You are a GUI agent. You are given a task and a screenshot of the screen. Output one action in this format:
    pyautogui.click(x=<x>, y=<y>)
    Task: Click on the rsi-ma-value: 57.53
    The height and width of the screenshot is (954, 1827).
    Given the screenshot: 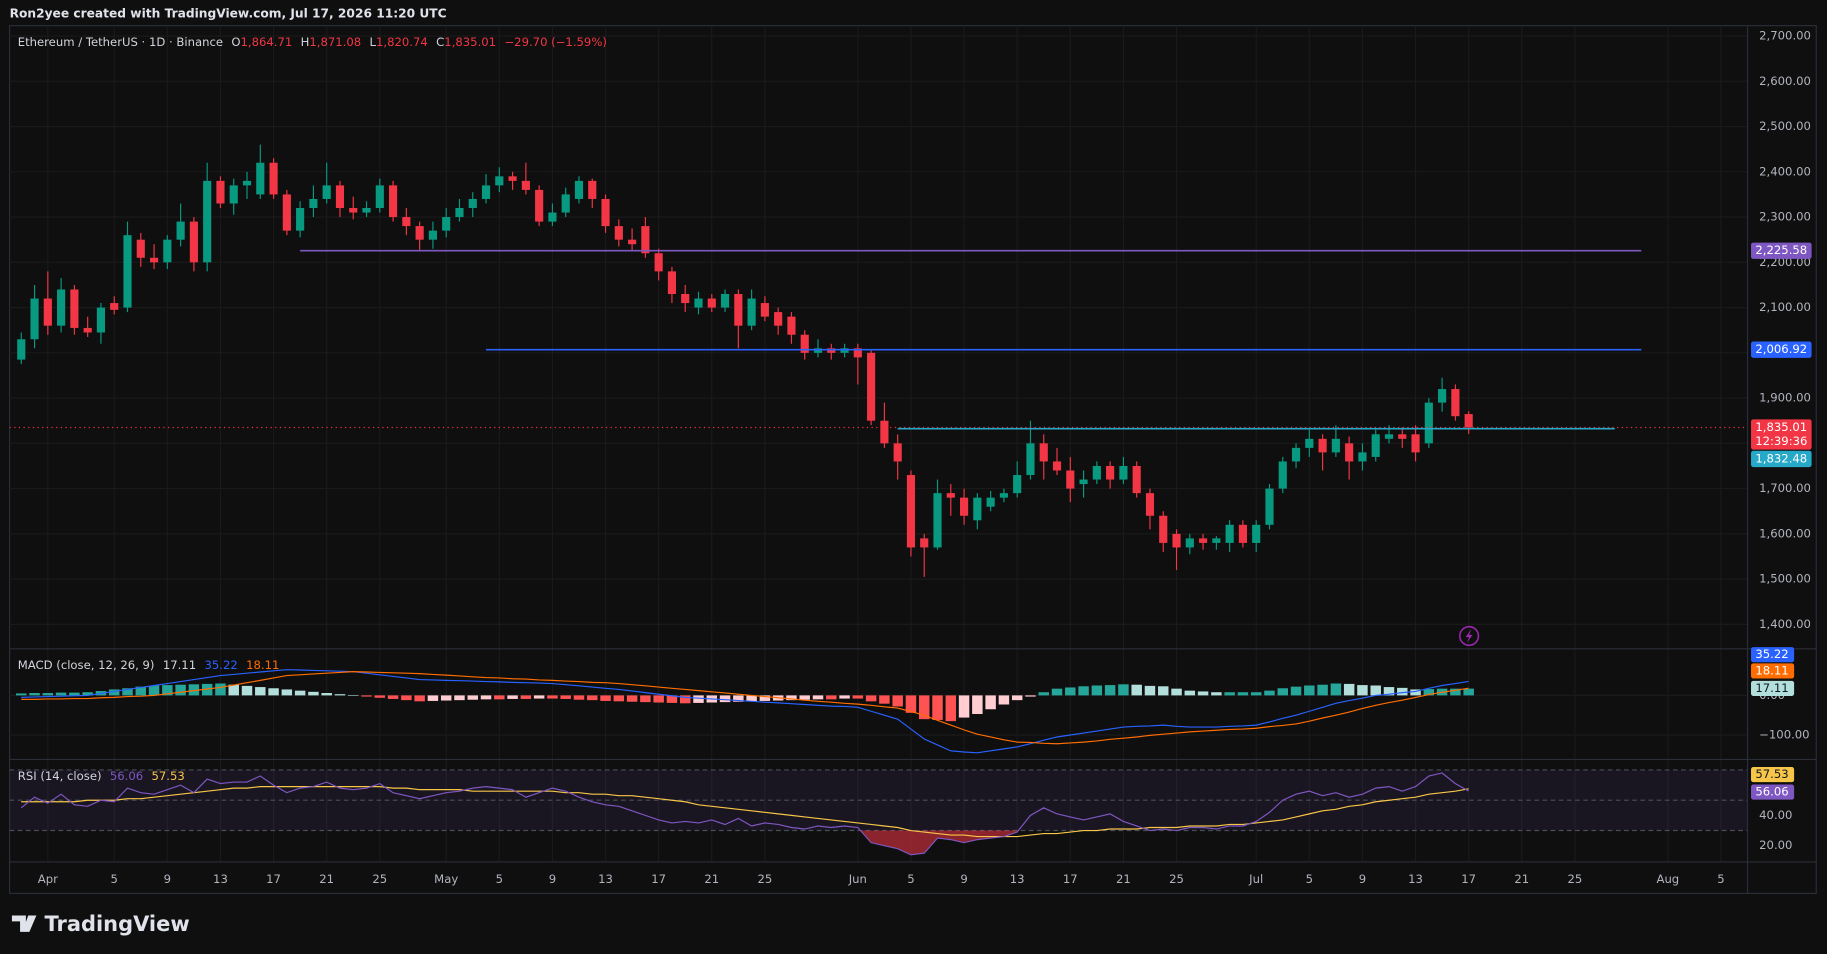 What is the action you would take?
    pyautogui.click(x=168, y=775)
    